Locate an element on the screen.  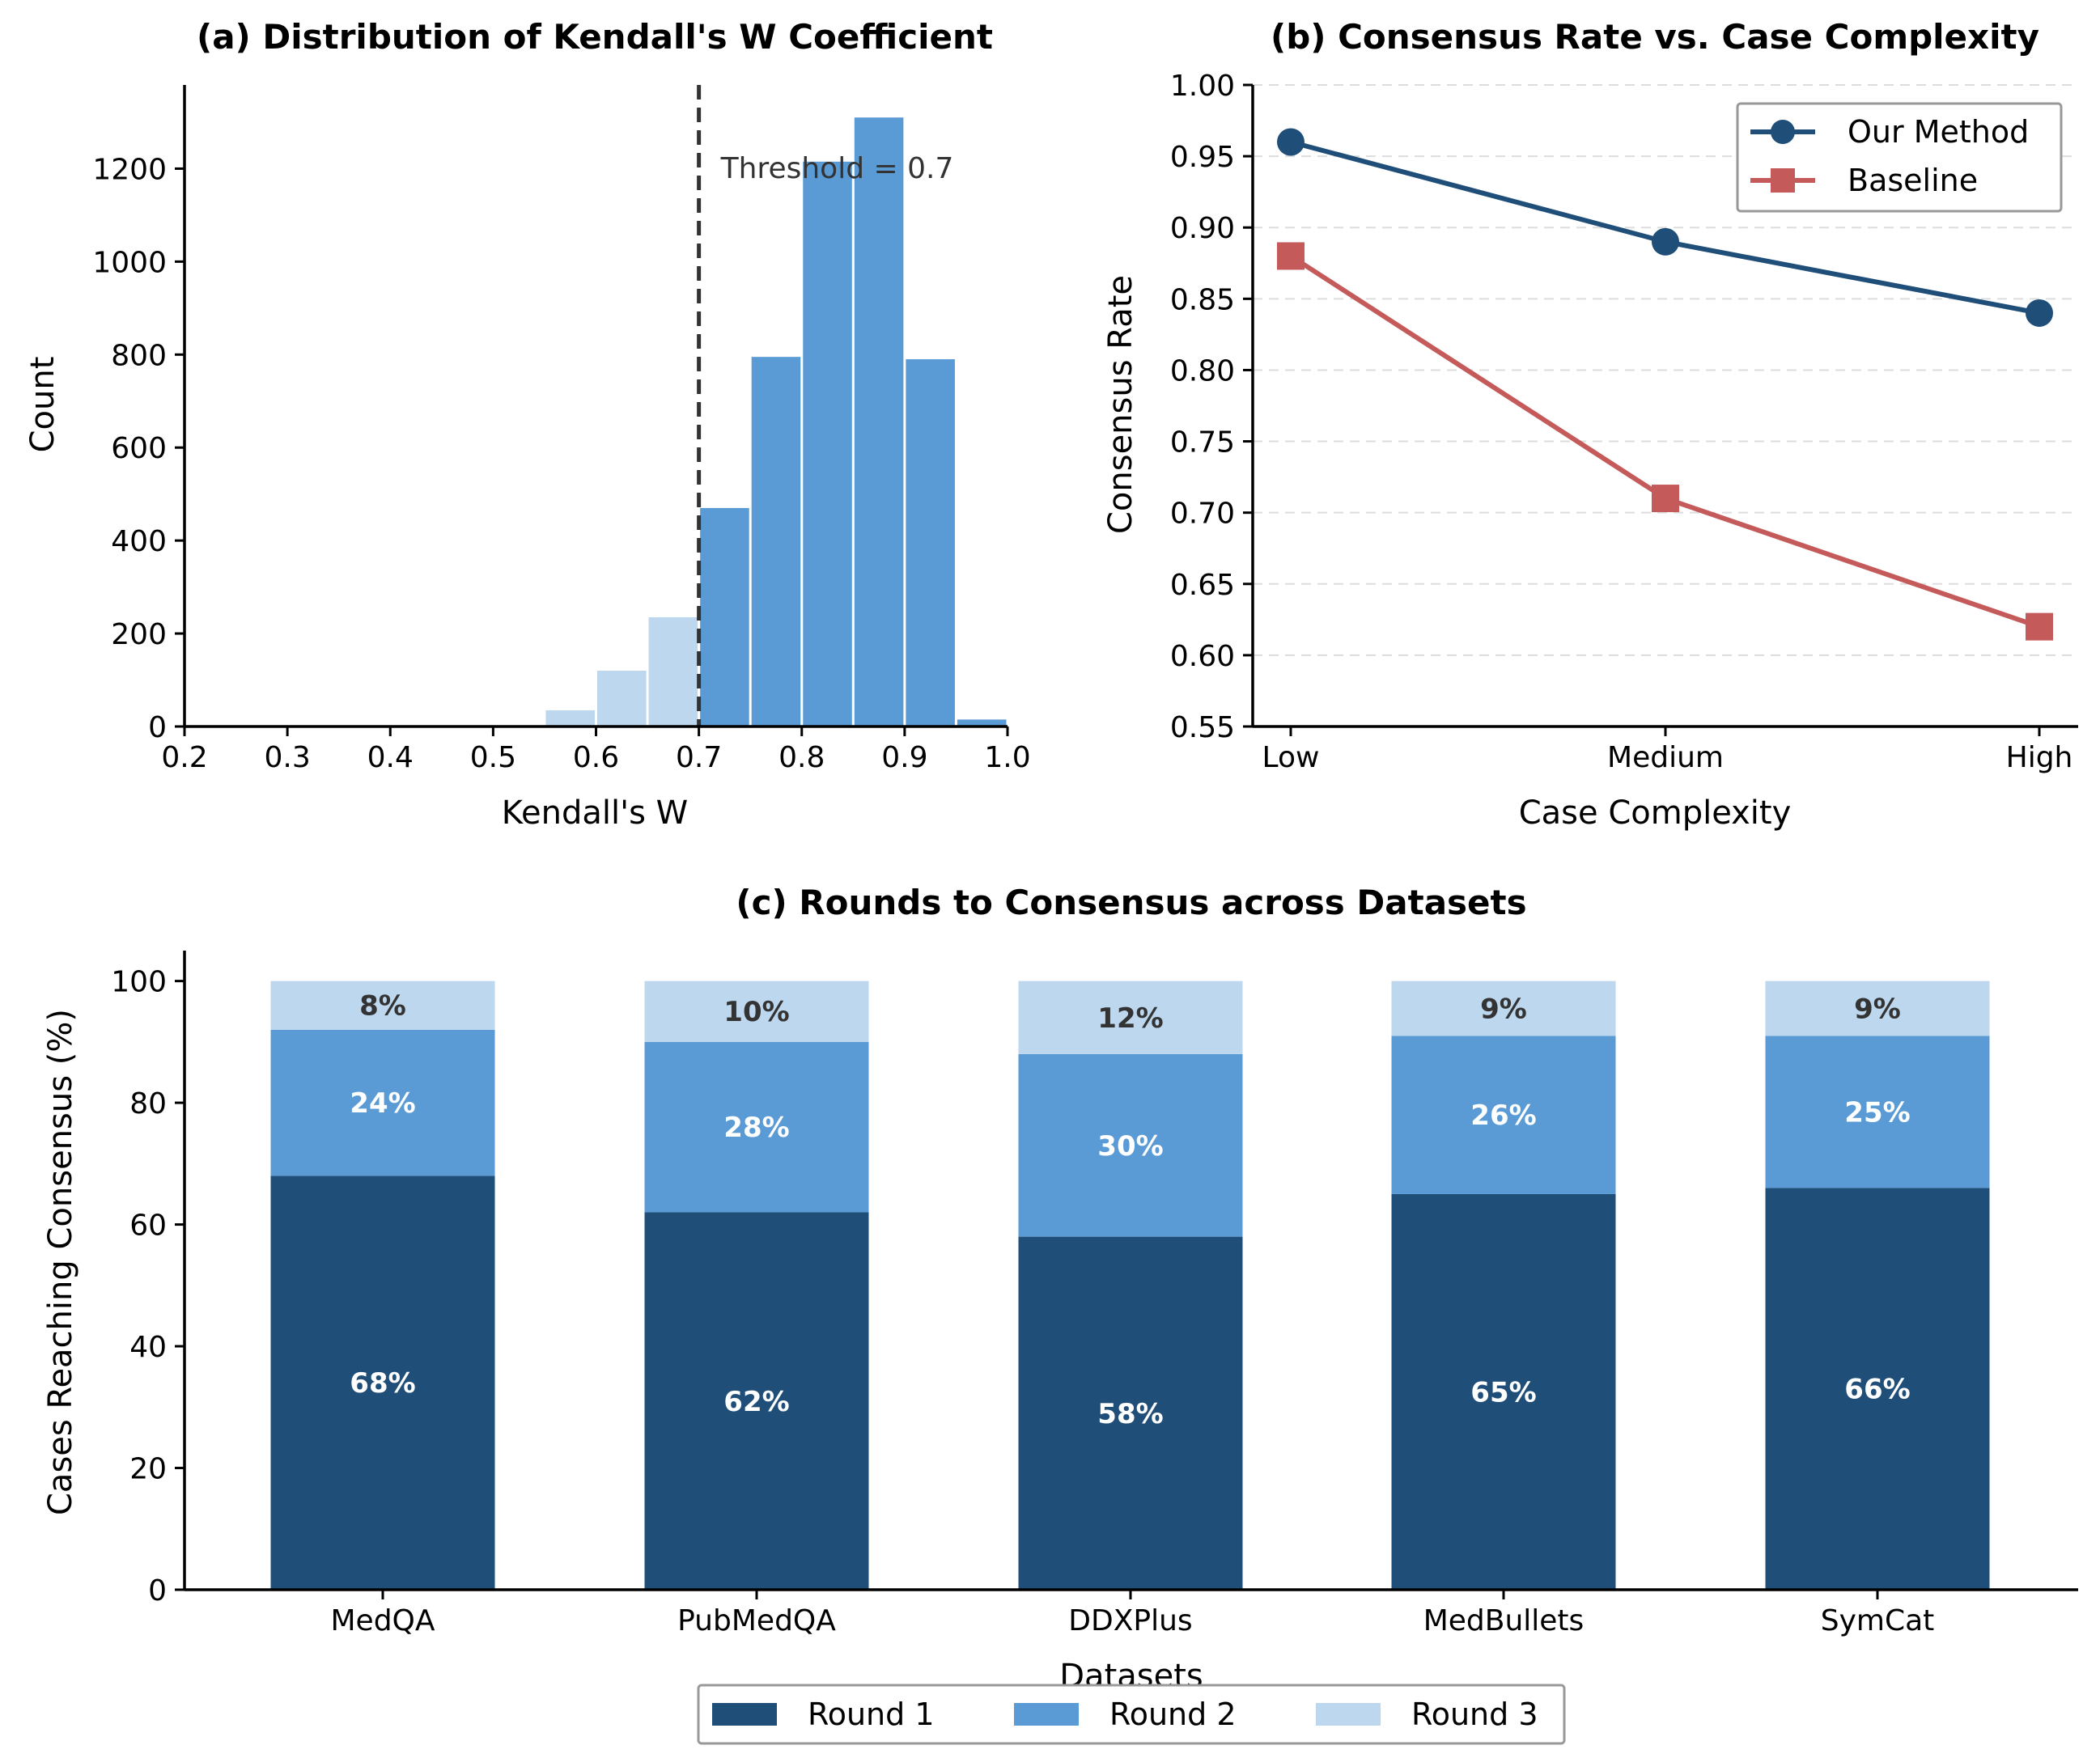
x-tick-label: MedBullets is located at coordinates (1504, 1620).